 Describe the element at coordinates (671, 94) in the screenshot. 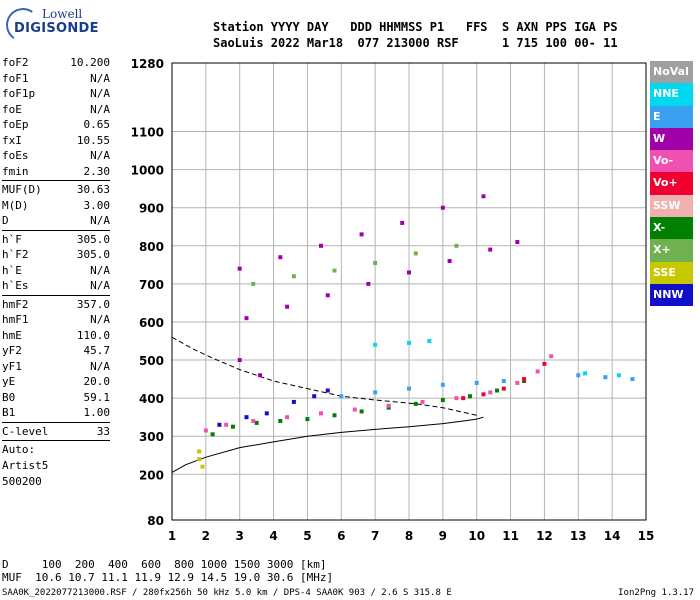

I see `legend-item: NNE` at that location.